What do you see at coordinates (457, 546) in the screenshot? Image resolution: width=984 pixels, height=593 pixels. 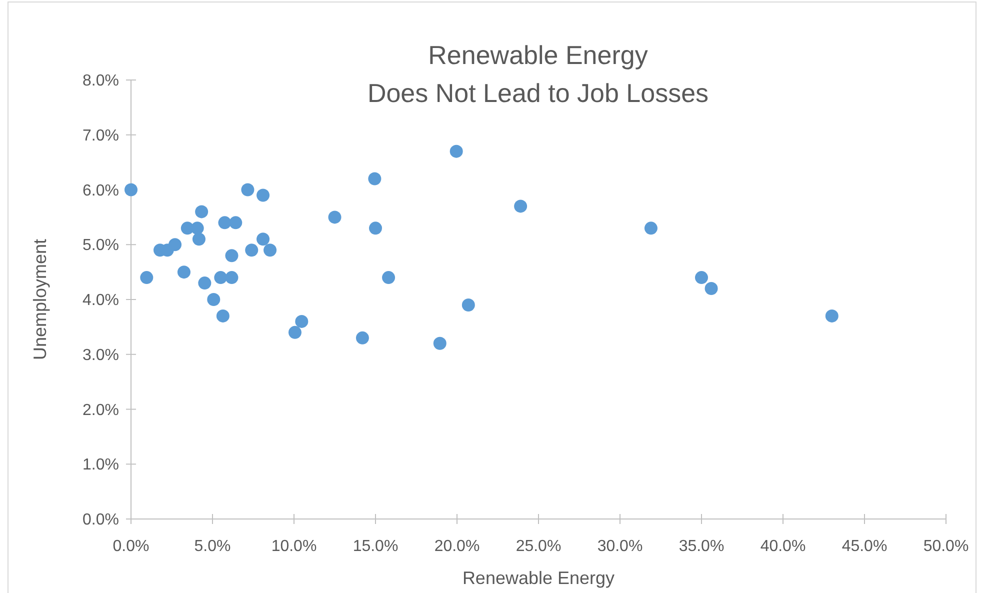 I see `x-tick-label: 20.0%` at bounding box center [457, 546].